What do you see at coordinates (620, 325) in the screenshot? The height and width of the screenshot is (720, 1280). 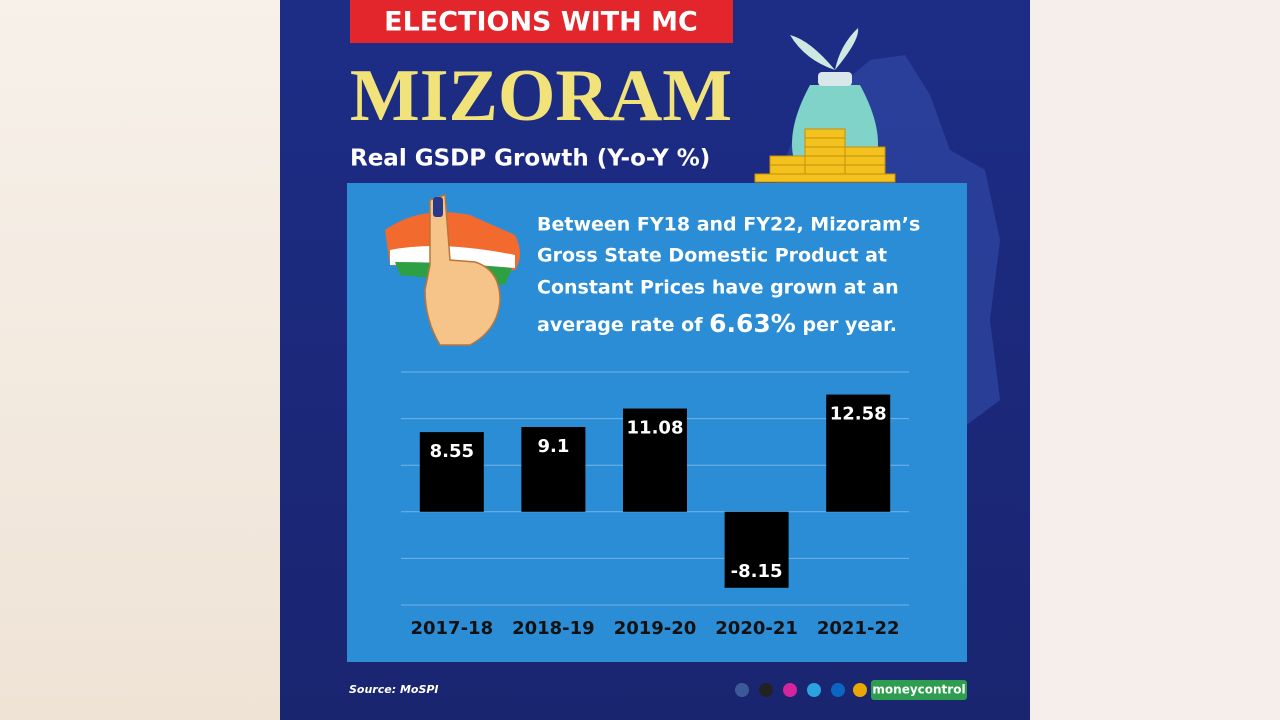 I see `description-text: average rate of` at bounding box center [620, 325].